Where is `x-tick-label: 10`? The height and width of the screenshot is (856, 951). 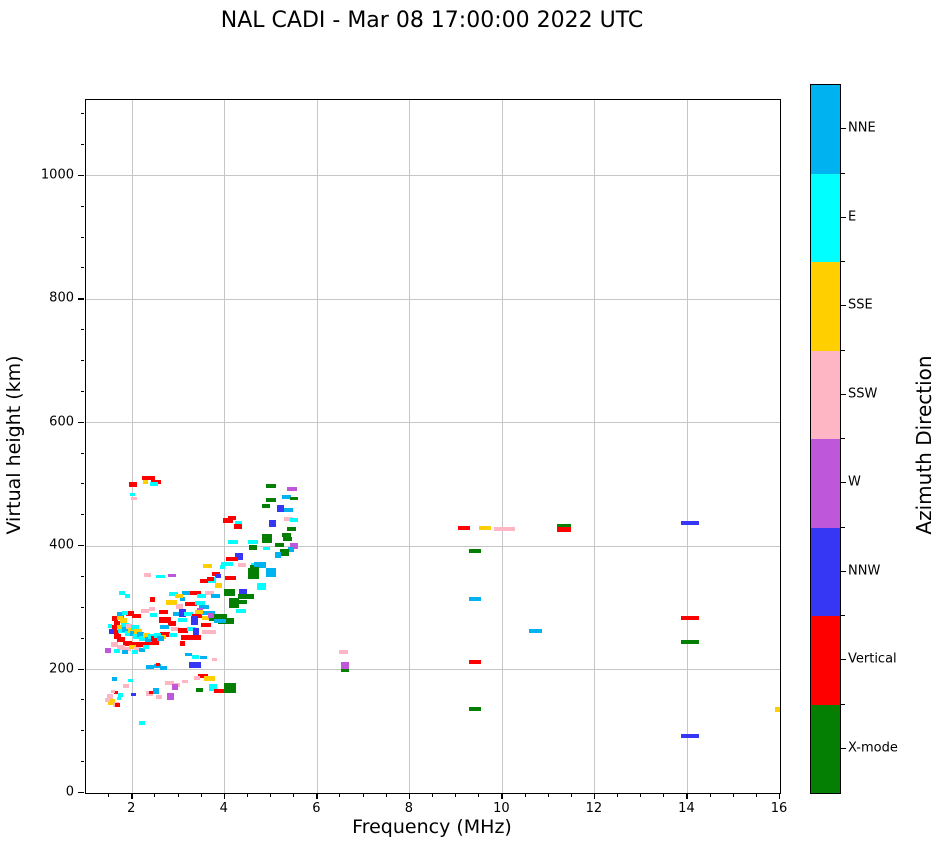
x-tick-label: 10 is located at coordinates (501, 808).